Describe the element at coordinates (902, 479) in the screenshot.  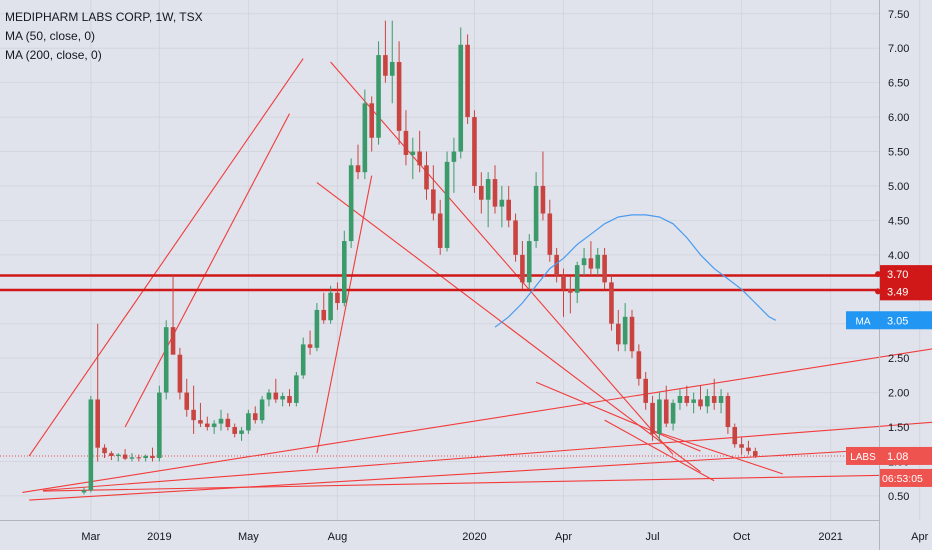
I see `countdown-label: 06:53:05` at that location.